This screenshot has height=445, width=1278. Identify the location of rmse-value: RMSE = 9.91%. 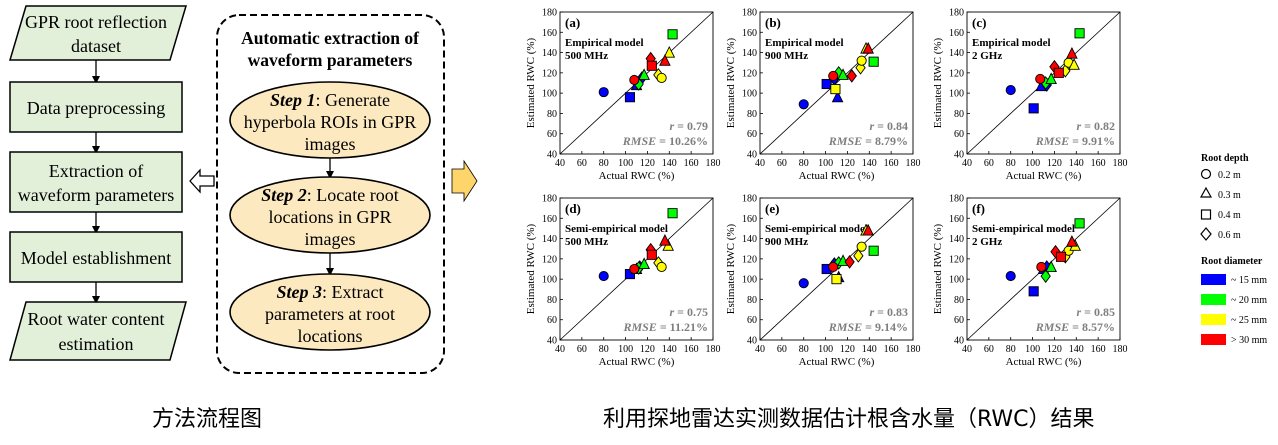
(1075, 141).